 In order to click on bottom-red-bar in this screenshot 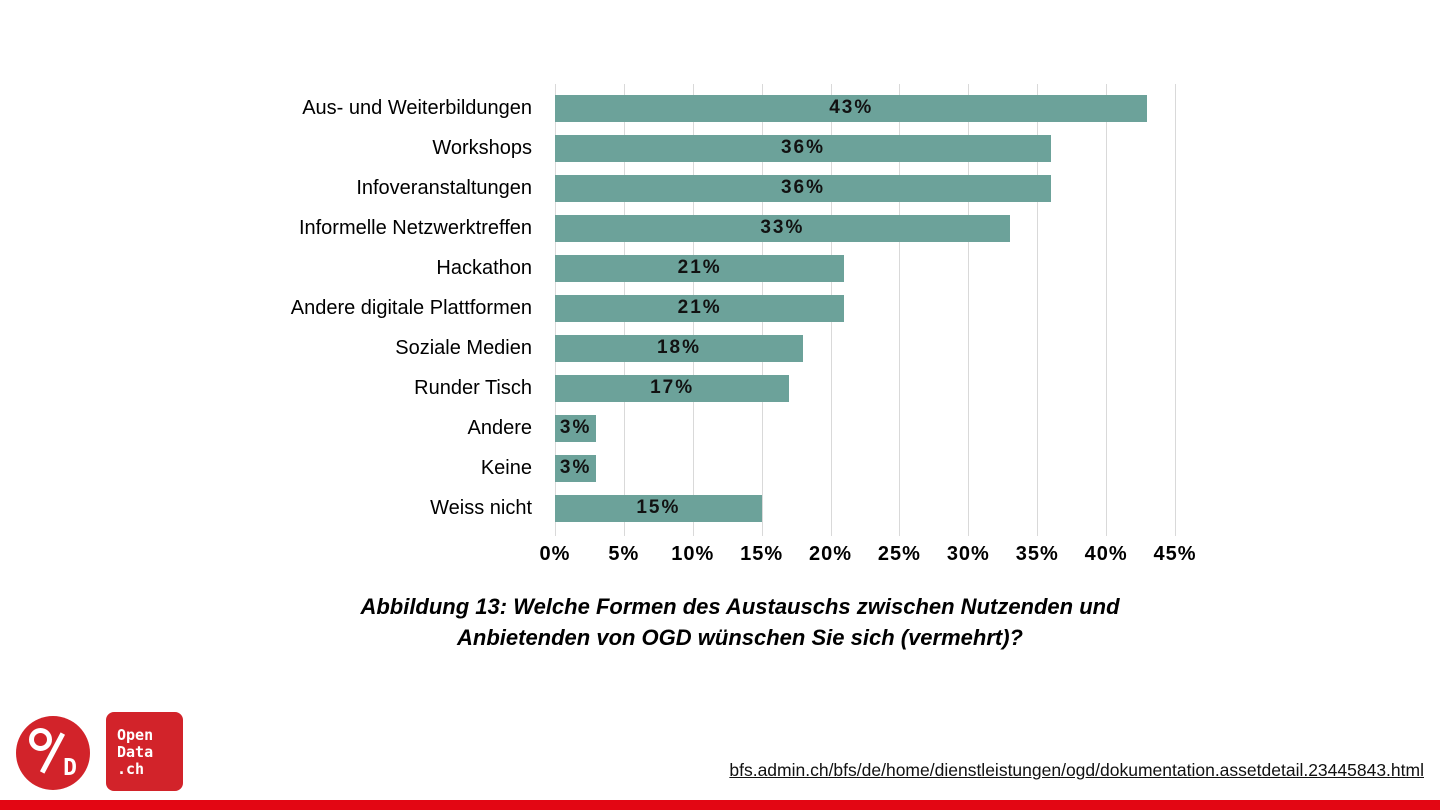, I will do `click(720, 805)`.